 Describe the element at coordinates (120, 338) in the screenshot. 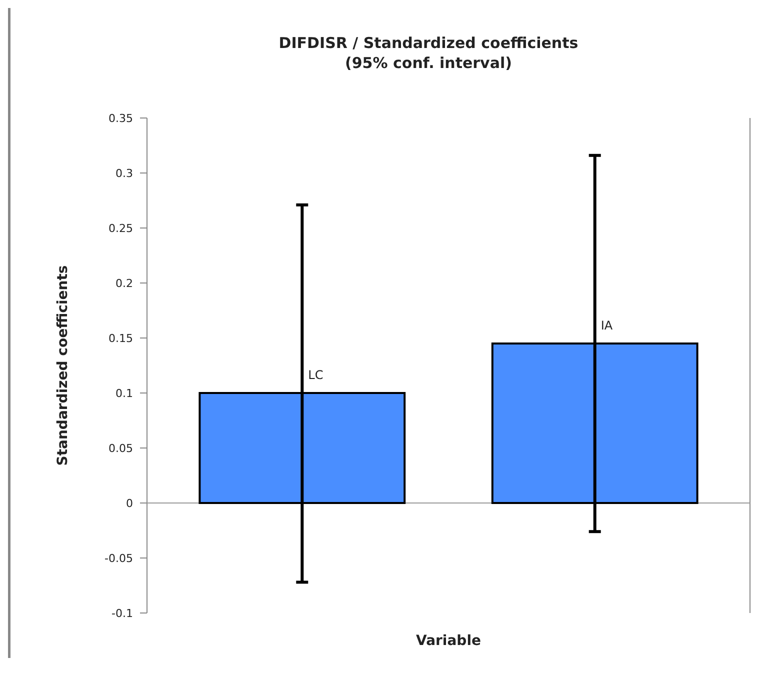

I see `y-tick-label: 0.15` at that location.